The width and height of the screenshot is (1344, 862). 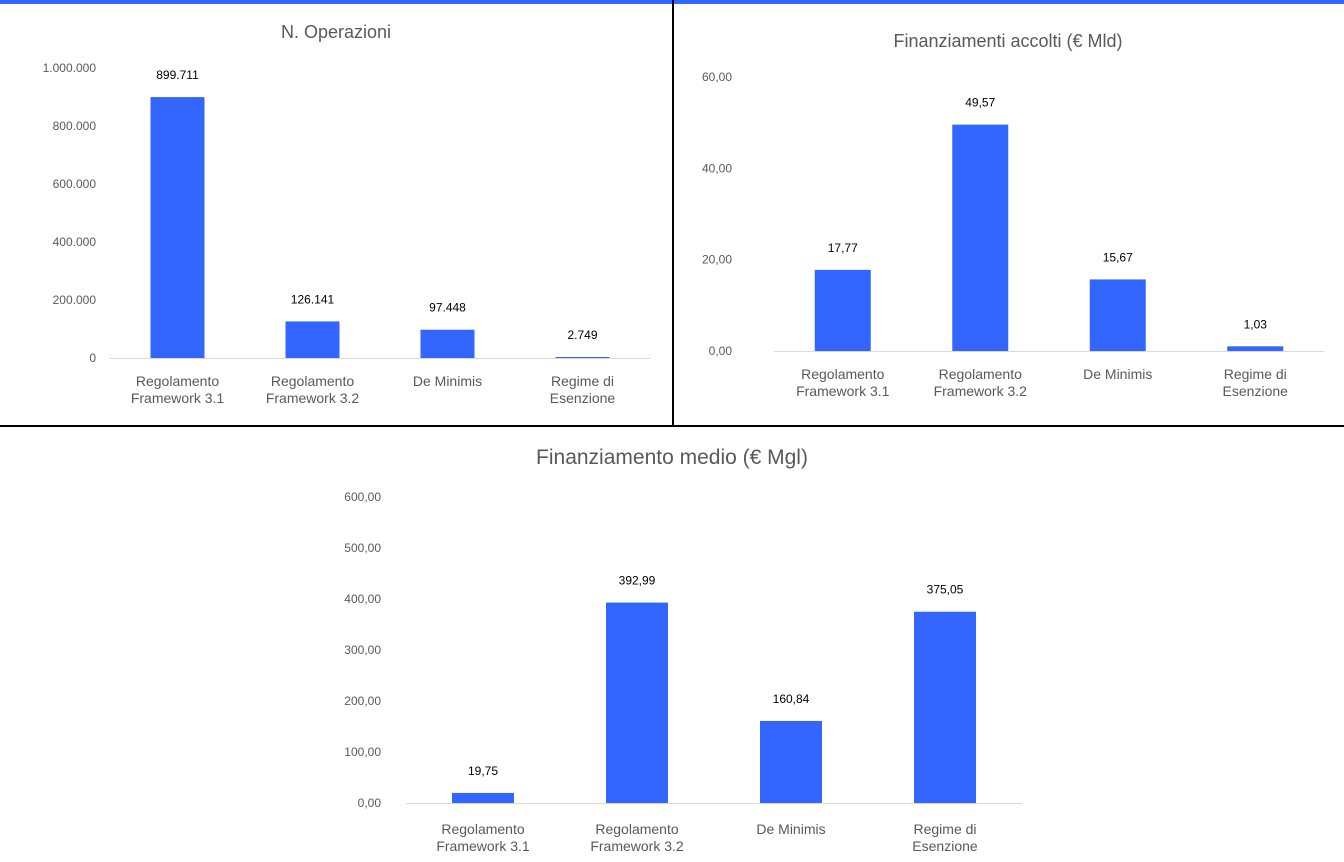 I want to click on data-label: 126.141, so click(x=313, y=299).